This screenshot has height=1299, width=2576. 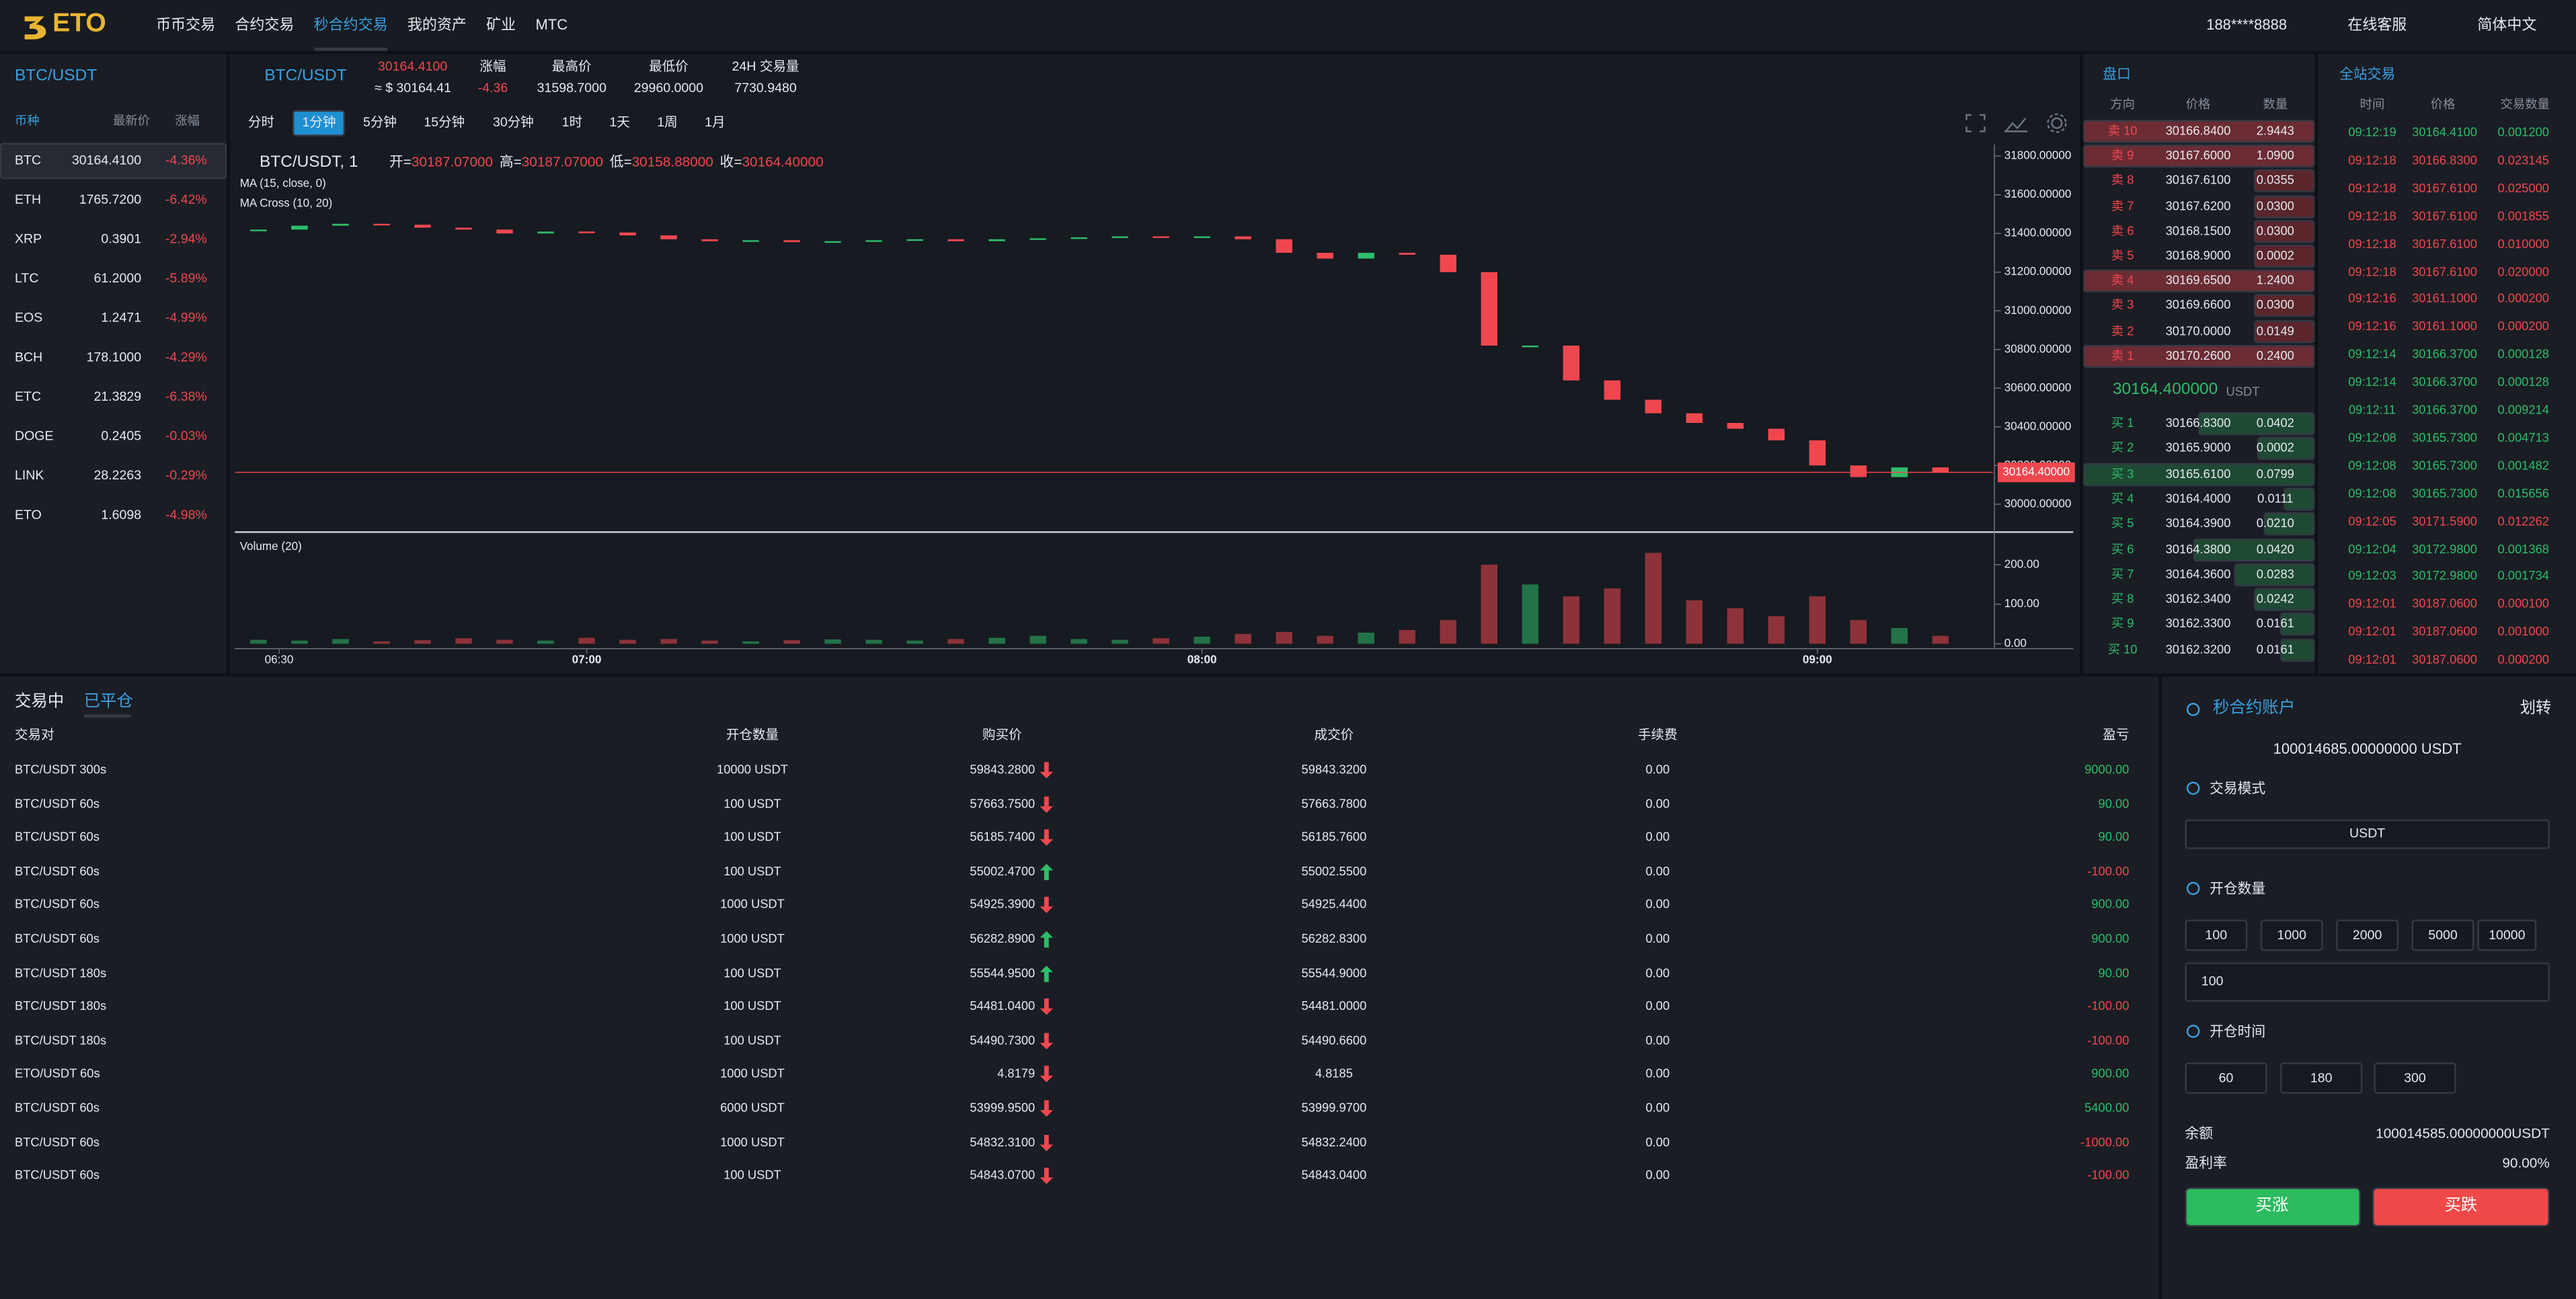 What do you see at coordinates (28, 199) in the screenshot?
I see `market-coin: ETH` at bounding box center [28, 199].